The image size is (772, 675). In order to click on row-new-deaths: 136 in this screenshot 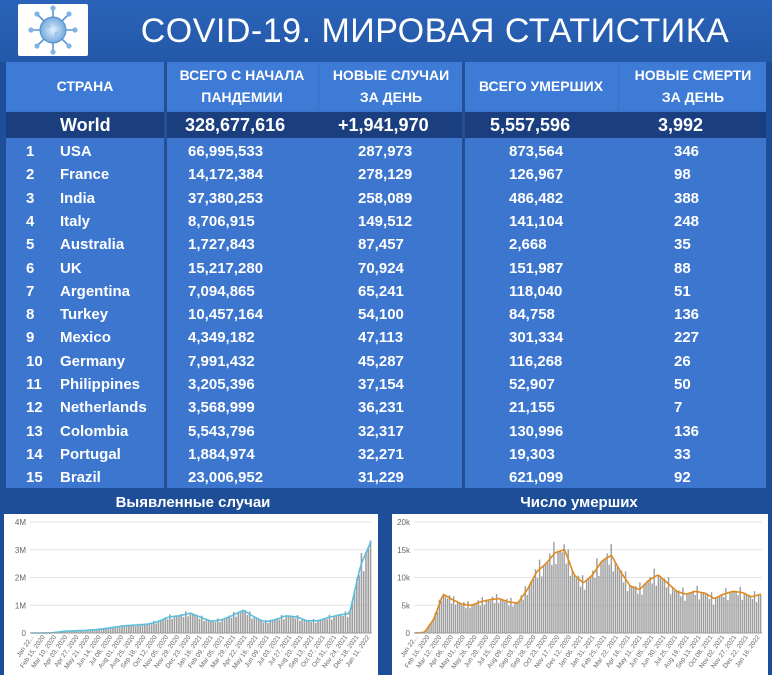, I will do `click(687, 431)`.